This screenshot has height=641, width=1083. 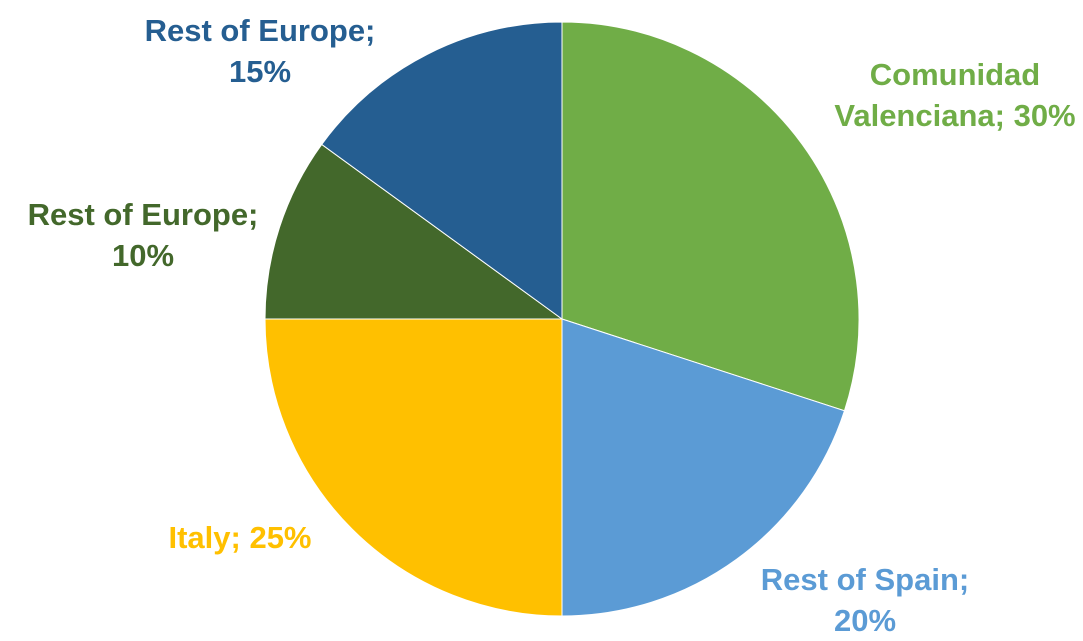 I want to click on data-label-3: Italy; 25%, so click(x=239, y=537).